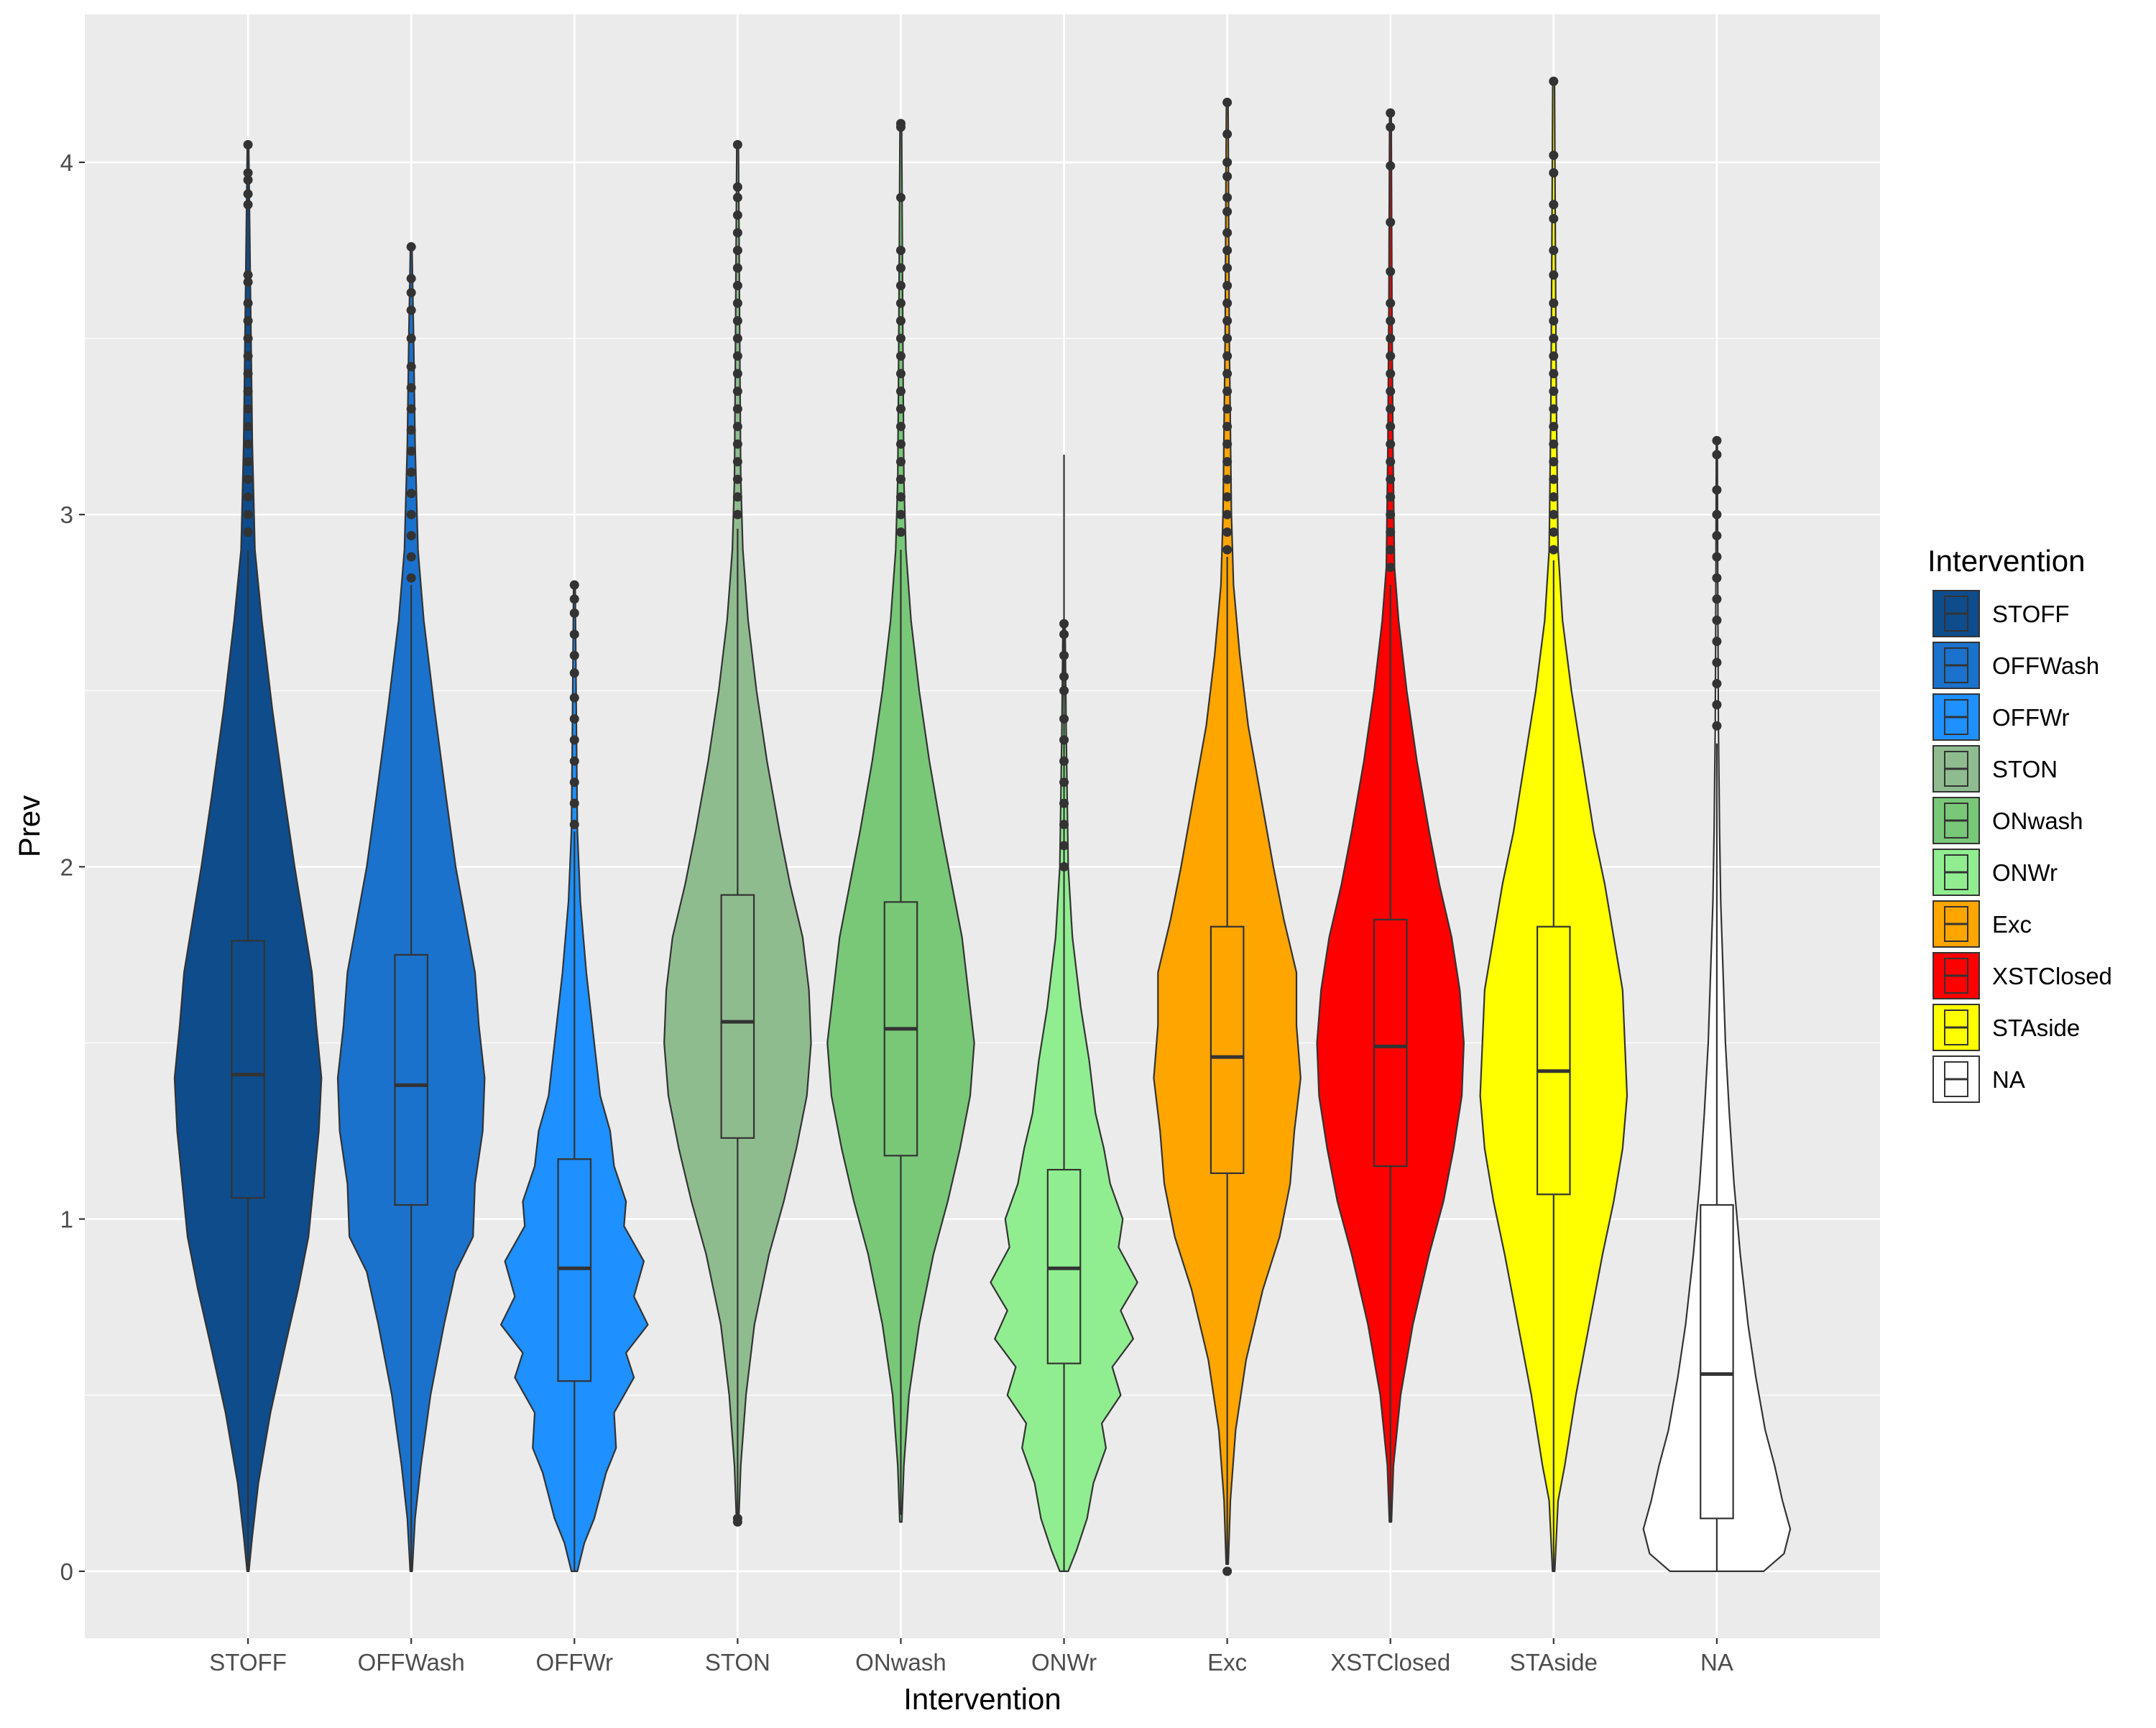  I want to click on box-STAside, so click(1554, 1061).